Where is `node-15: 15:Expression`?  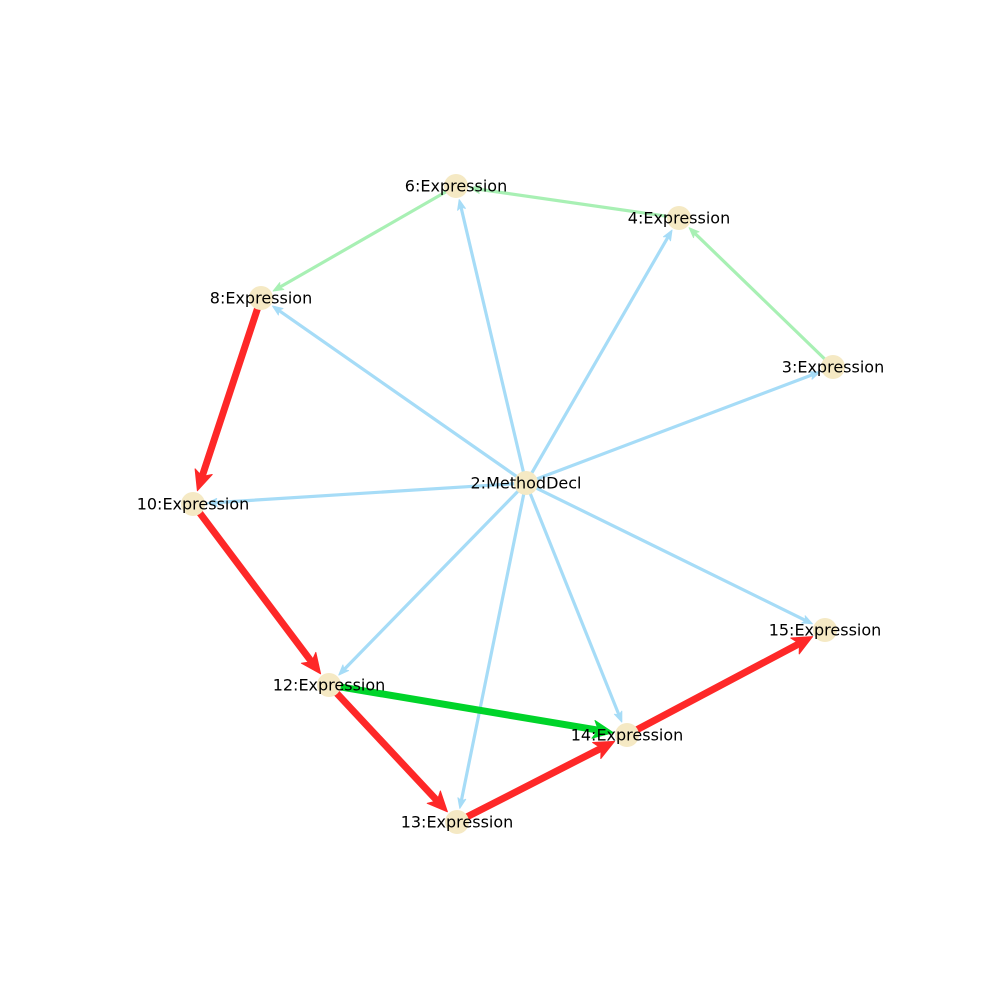 node-15: 15:Expression is located at coordinates (825, 630).